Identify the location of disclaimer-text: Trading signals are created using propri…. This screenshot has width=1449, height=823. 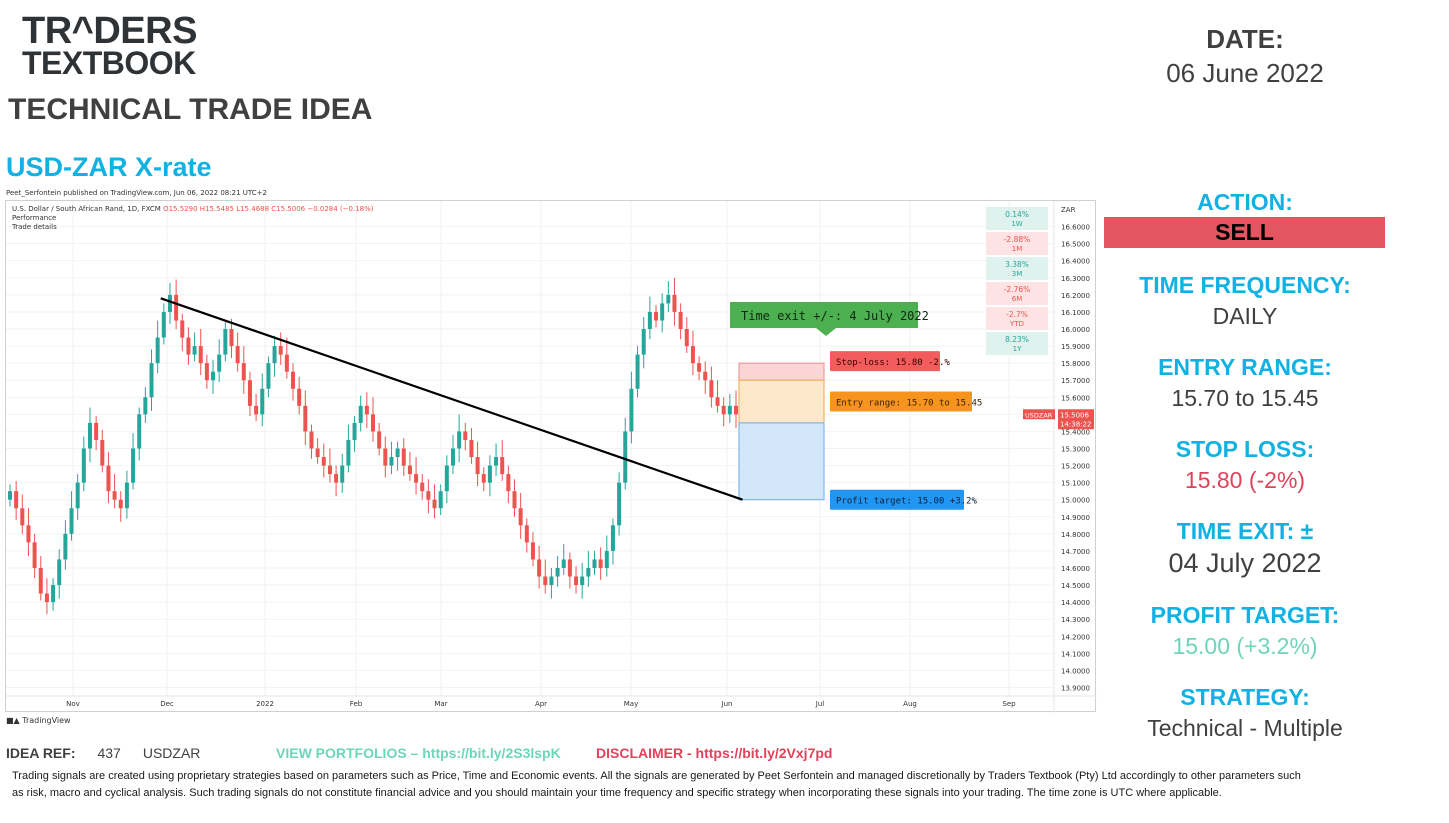
(656, 784).